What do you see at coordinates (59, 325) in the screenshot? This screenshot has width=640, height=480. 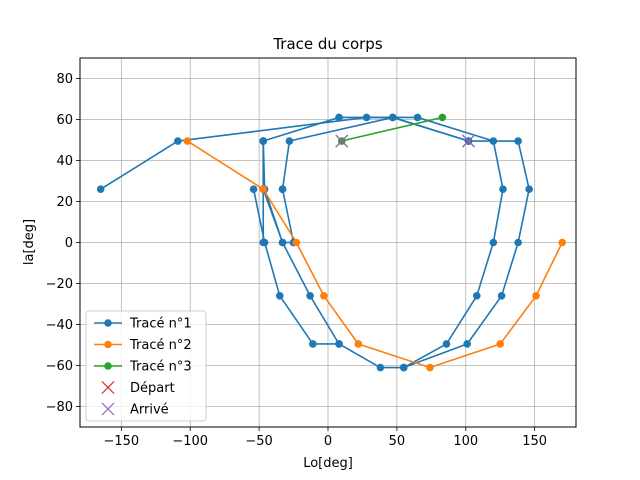 I see `y-tick-label: −40` at bounding box center [59, 325].